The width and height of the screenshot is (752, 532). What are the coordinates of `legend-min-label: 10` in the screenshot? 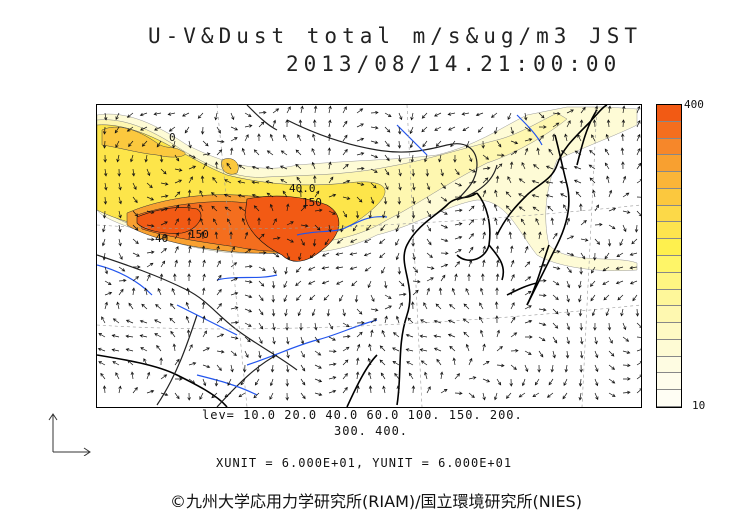 It's located at (699, 405).